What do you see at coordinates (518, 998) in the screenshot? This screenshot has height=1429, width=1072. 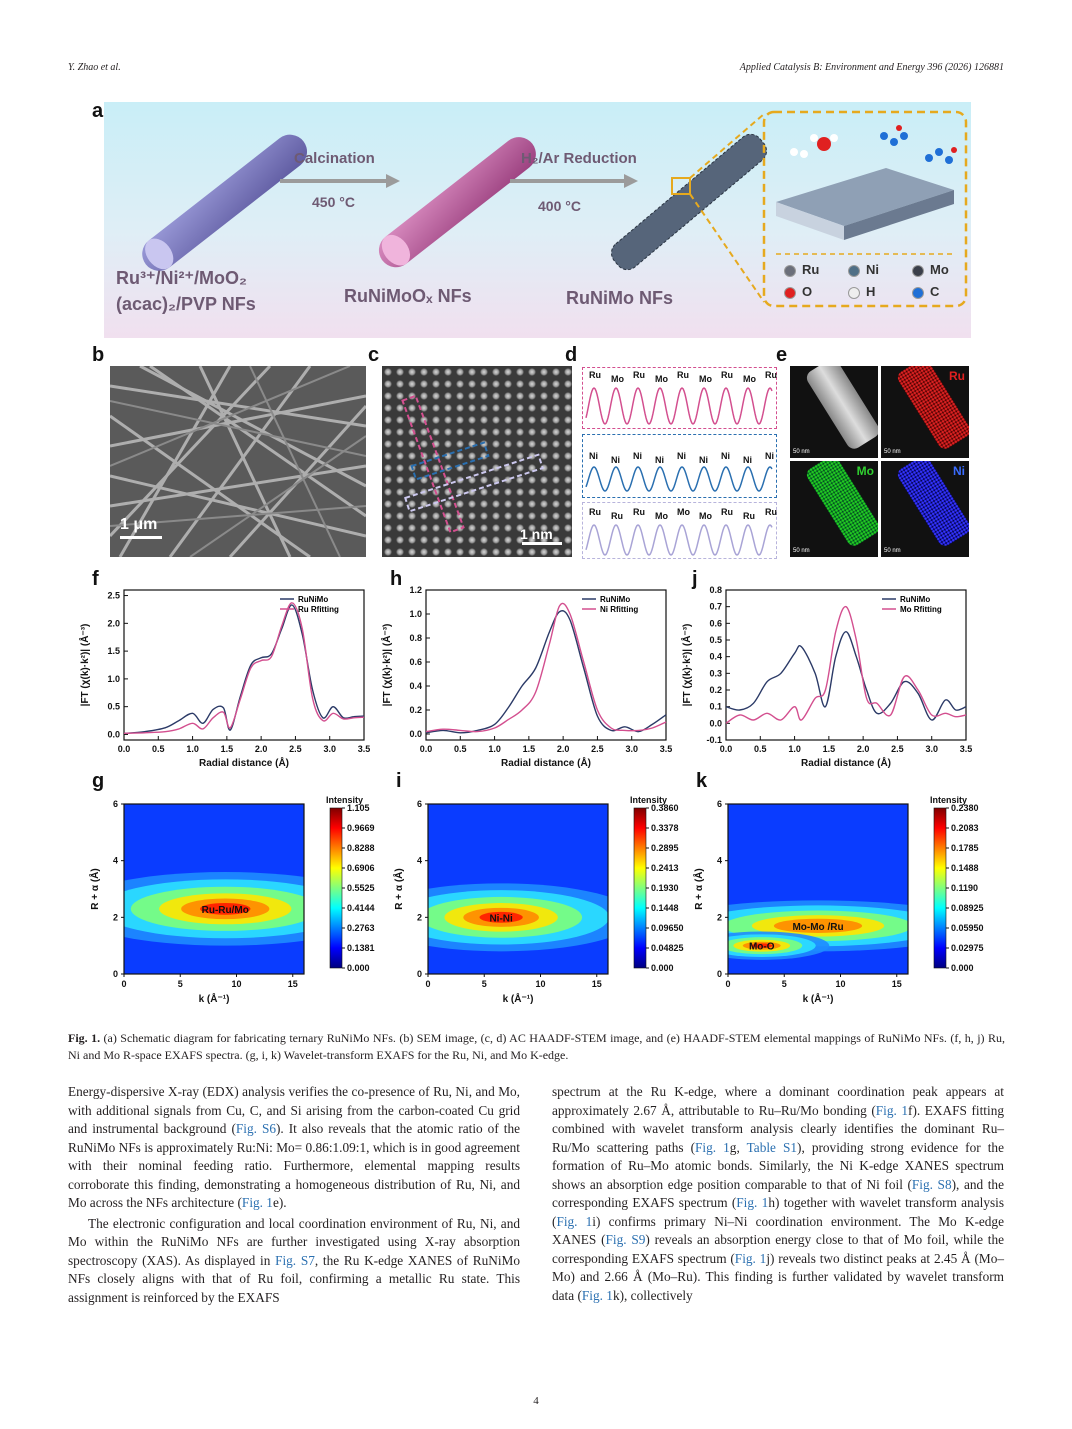 I see `x-axis-label: k (Å⁻¹)` at bounding box center [518, 998].